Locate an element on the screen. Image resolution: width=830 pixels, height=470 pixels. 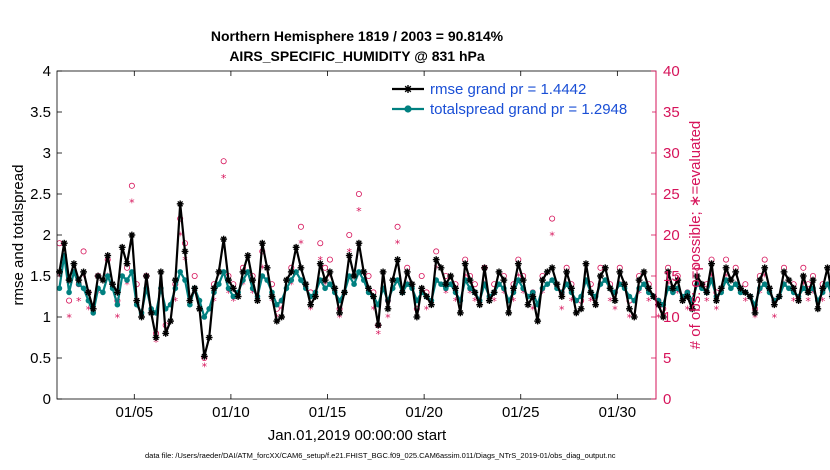
legend-spread-marker is located at coordinates (408, 109).